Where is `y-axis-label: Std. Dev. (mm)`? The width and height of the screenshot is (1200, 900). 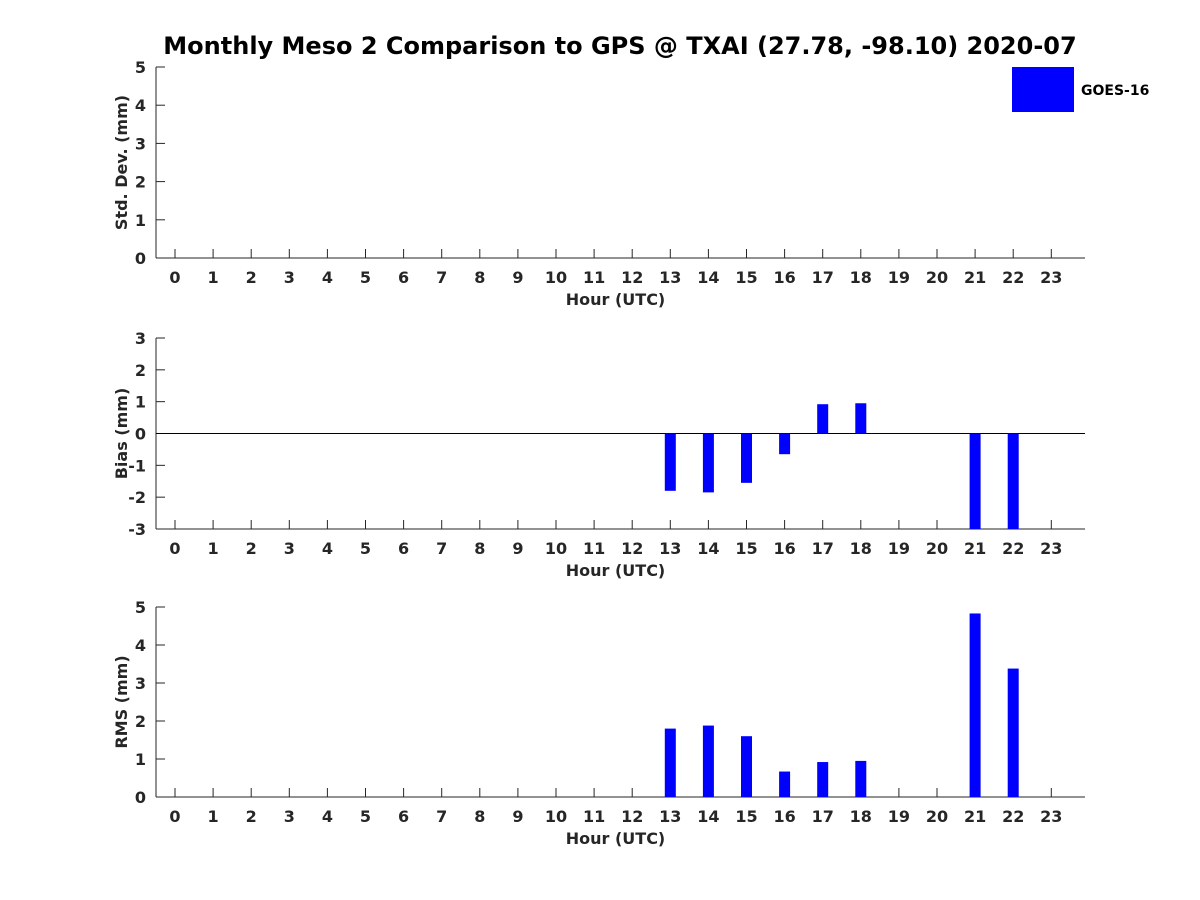
y-axis-label: Std. Dev. (mm) is located at coordinates (121, 162).